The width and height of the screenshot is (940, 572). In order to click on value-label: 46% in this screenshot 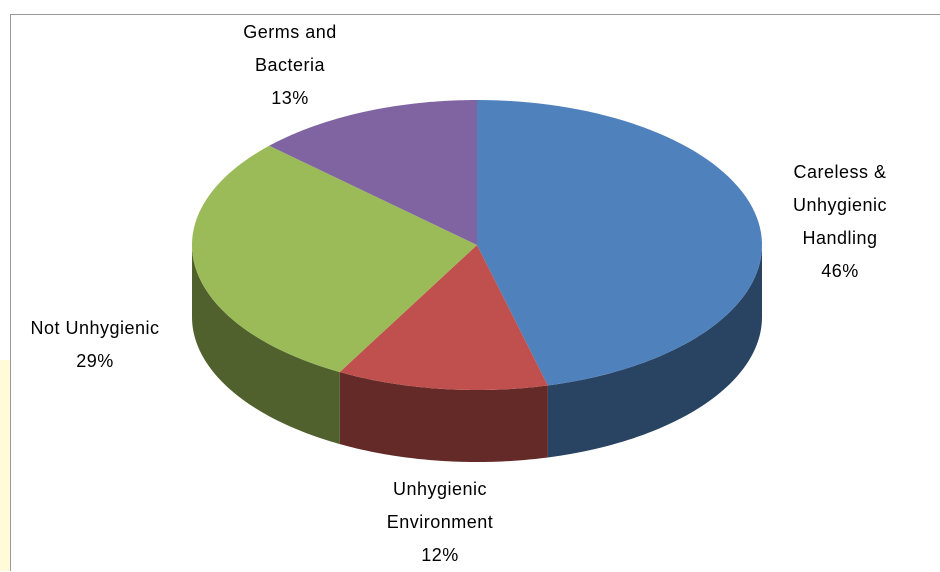, I will do `click(840, 271)`.